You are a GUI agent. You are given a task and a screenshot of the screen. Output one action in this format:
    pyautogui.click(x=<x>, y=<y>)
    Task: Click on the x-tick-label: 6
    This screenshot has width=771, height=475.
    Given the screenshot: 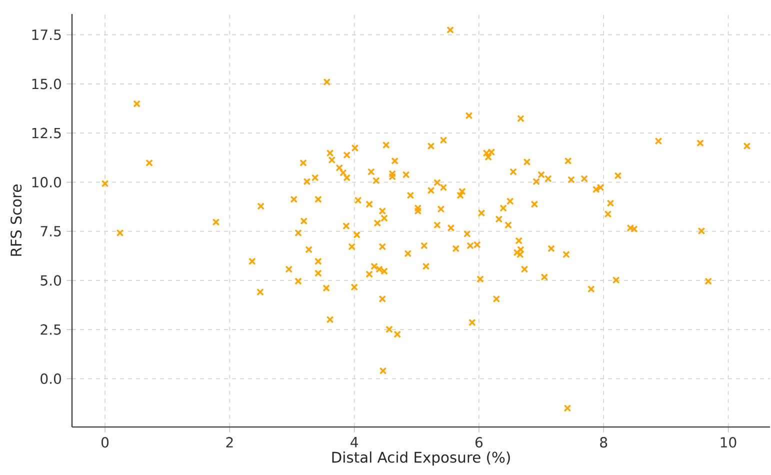 What is the action you would take?
    pyautogui.click(x=479, y=442)
    